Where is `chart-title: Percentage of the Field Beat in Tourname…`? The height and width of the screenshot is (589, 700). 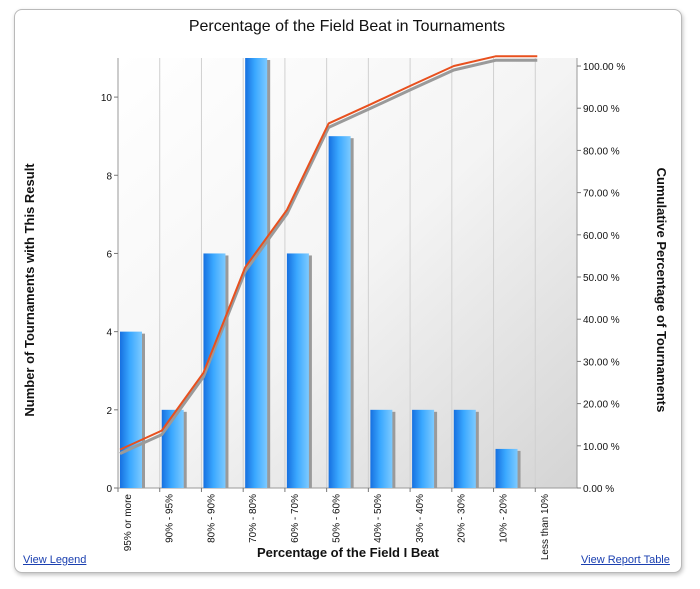 chart-title: Percentage of the Field Beat in Tourname… is located at coordinates (347, 26).